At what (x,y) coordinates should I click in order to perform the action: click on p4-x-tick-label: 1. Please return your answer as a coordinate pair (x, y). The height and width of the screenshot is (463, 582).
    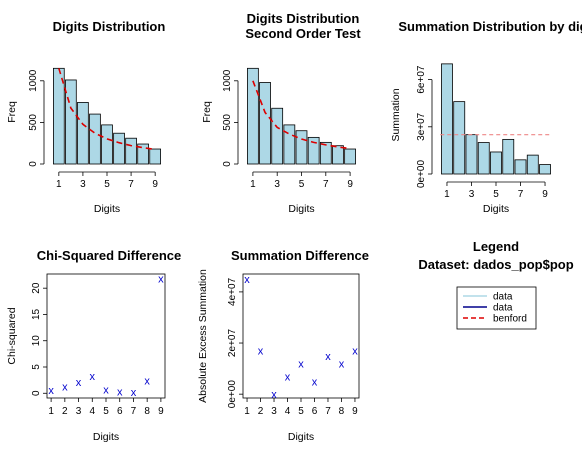
    Looking at the image, I should click on (51, 411).